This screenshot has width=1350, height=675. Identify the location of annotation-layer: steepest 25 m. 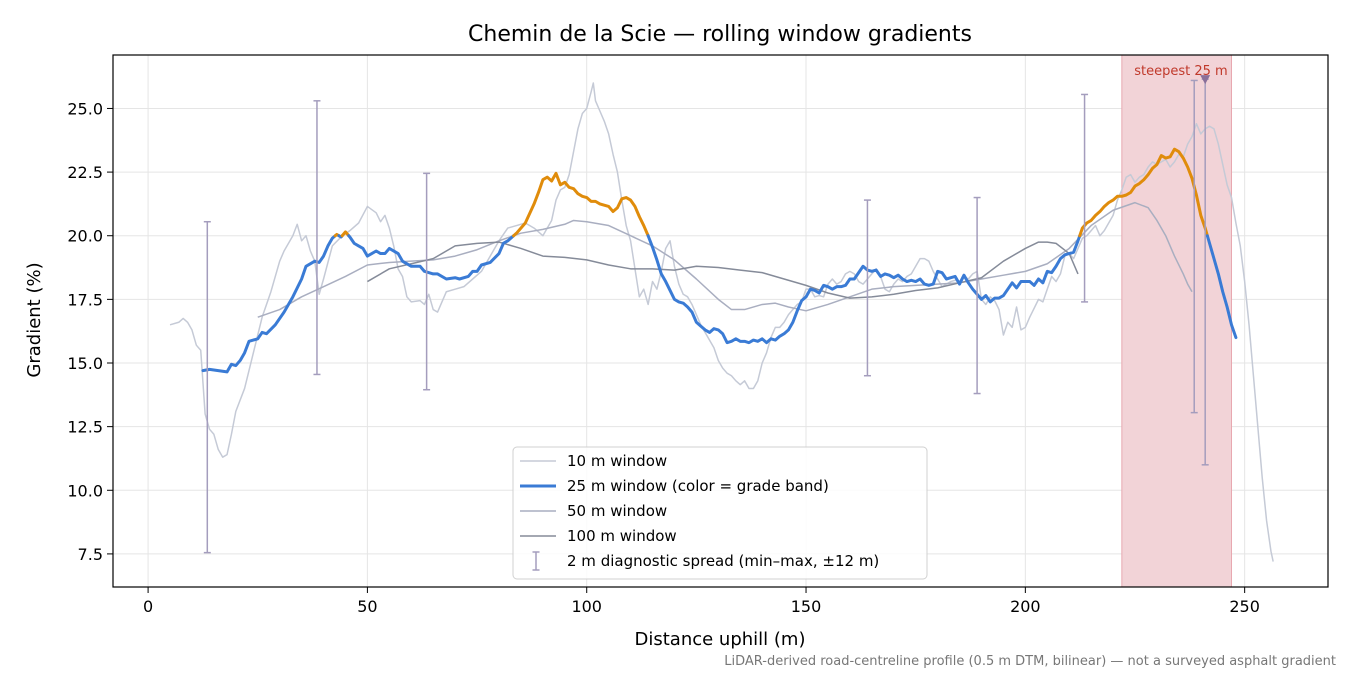
(1181, 74).